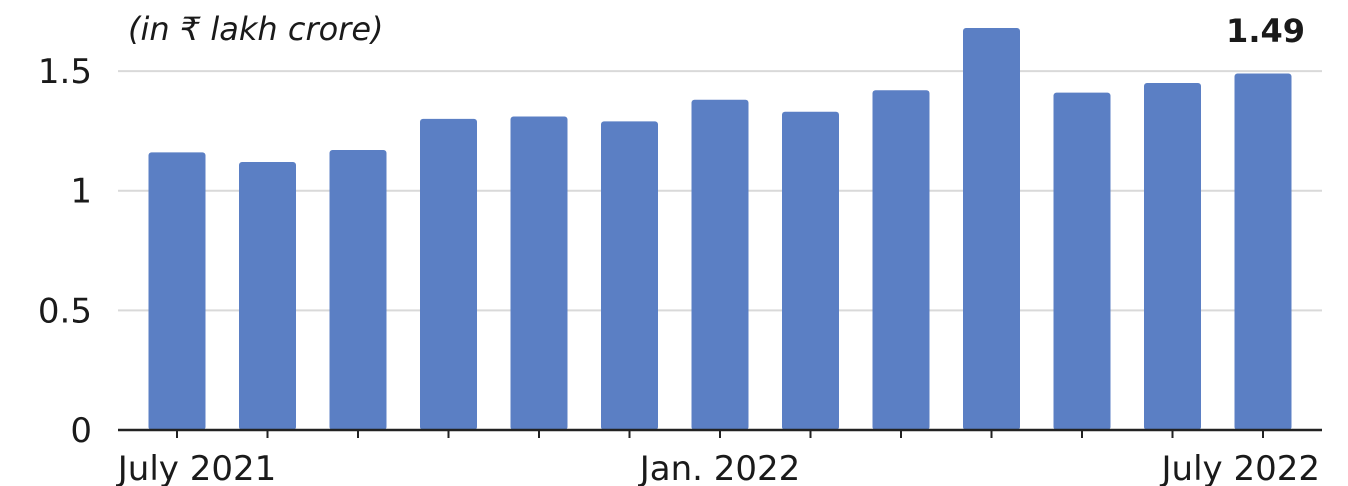 The width and height of the screenshot is (1348, 486). What do you see at coordinates (81, 192) in the screenshot?
I see `y-tick-label: 1` at bounding box center [81, 192].